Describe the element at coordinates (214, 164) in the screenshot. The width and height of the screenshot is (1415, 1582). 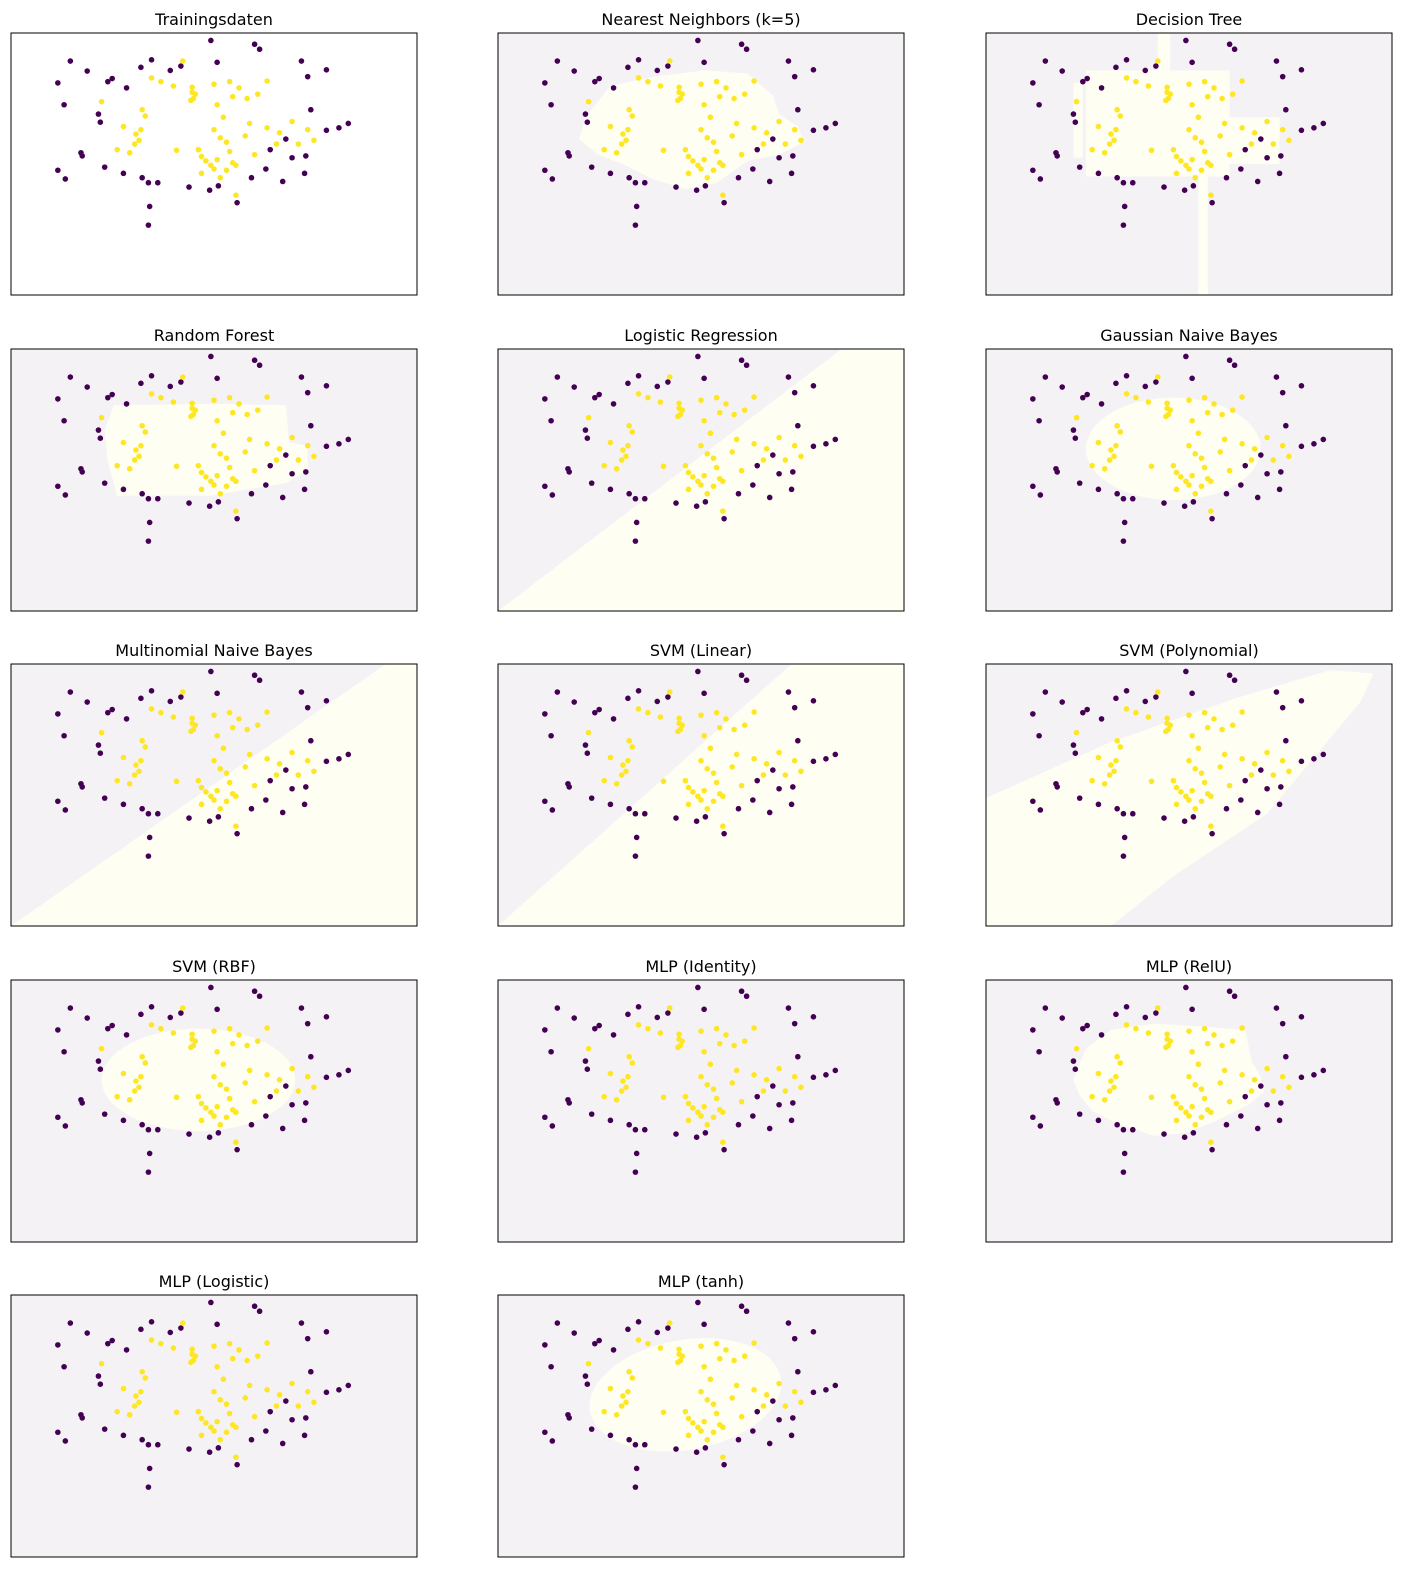
I see `decision-region-class0` at that location.